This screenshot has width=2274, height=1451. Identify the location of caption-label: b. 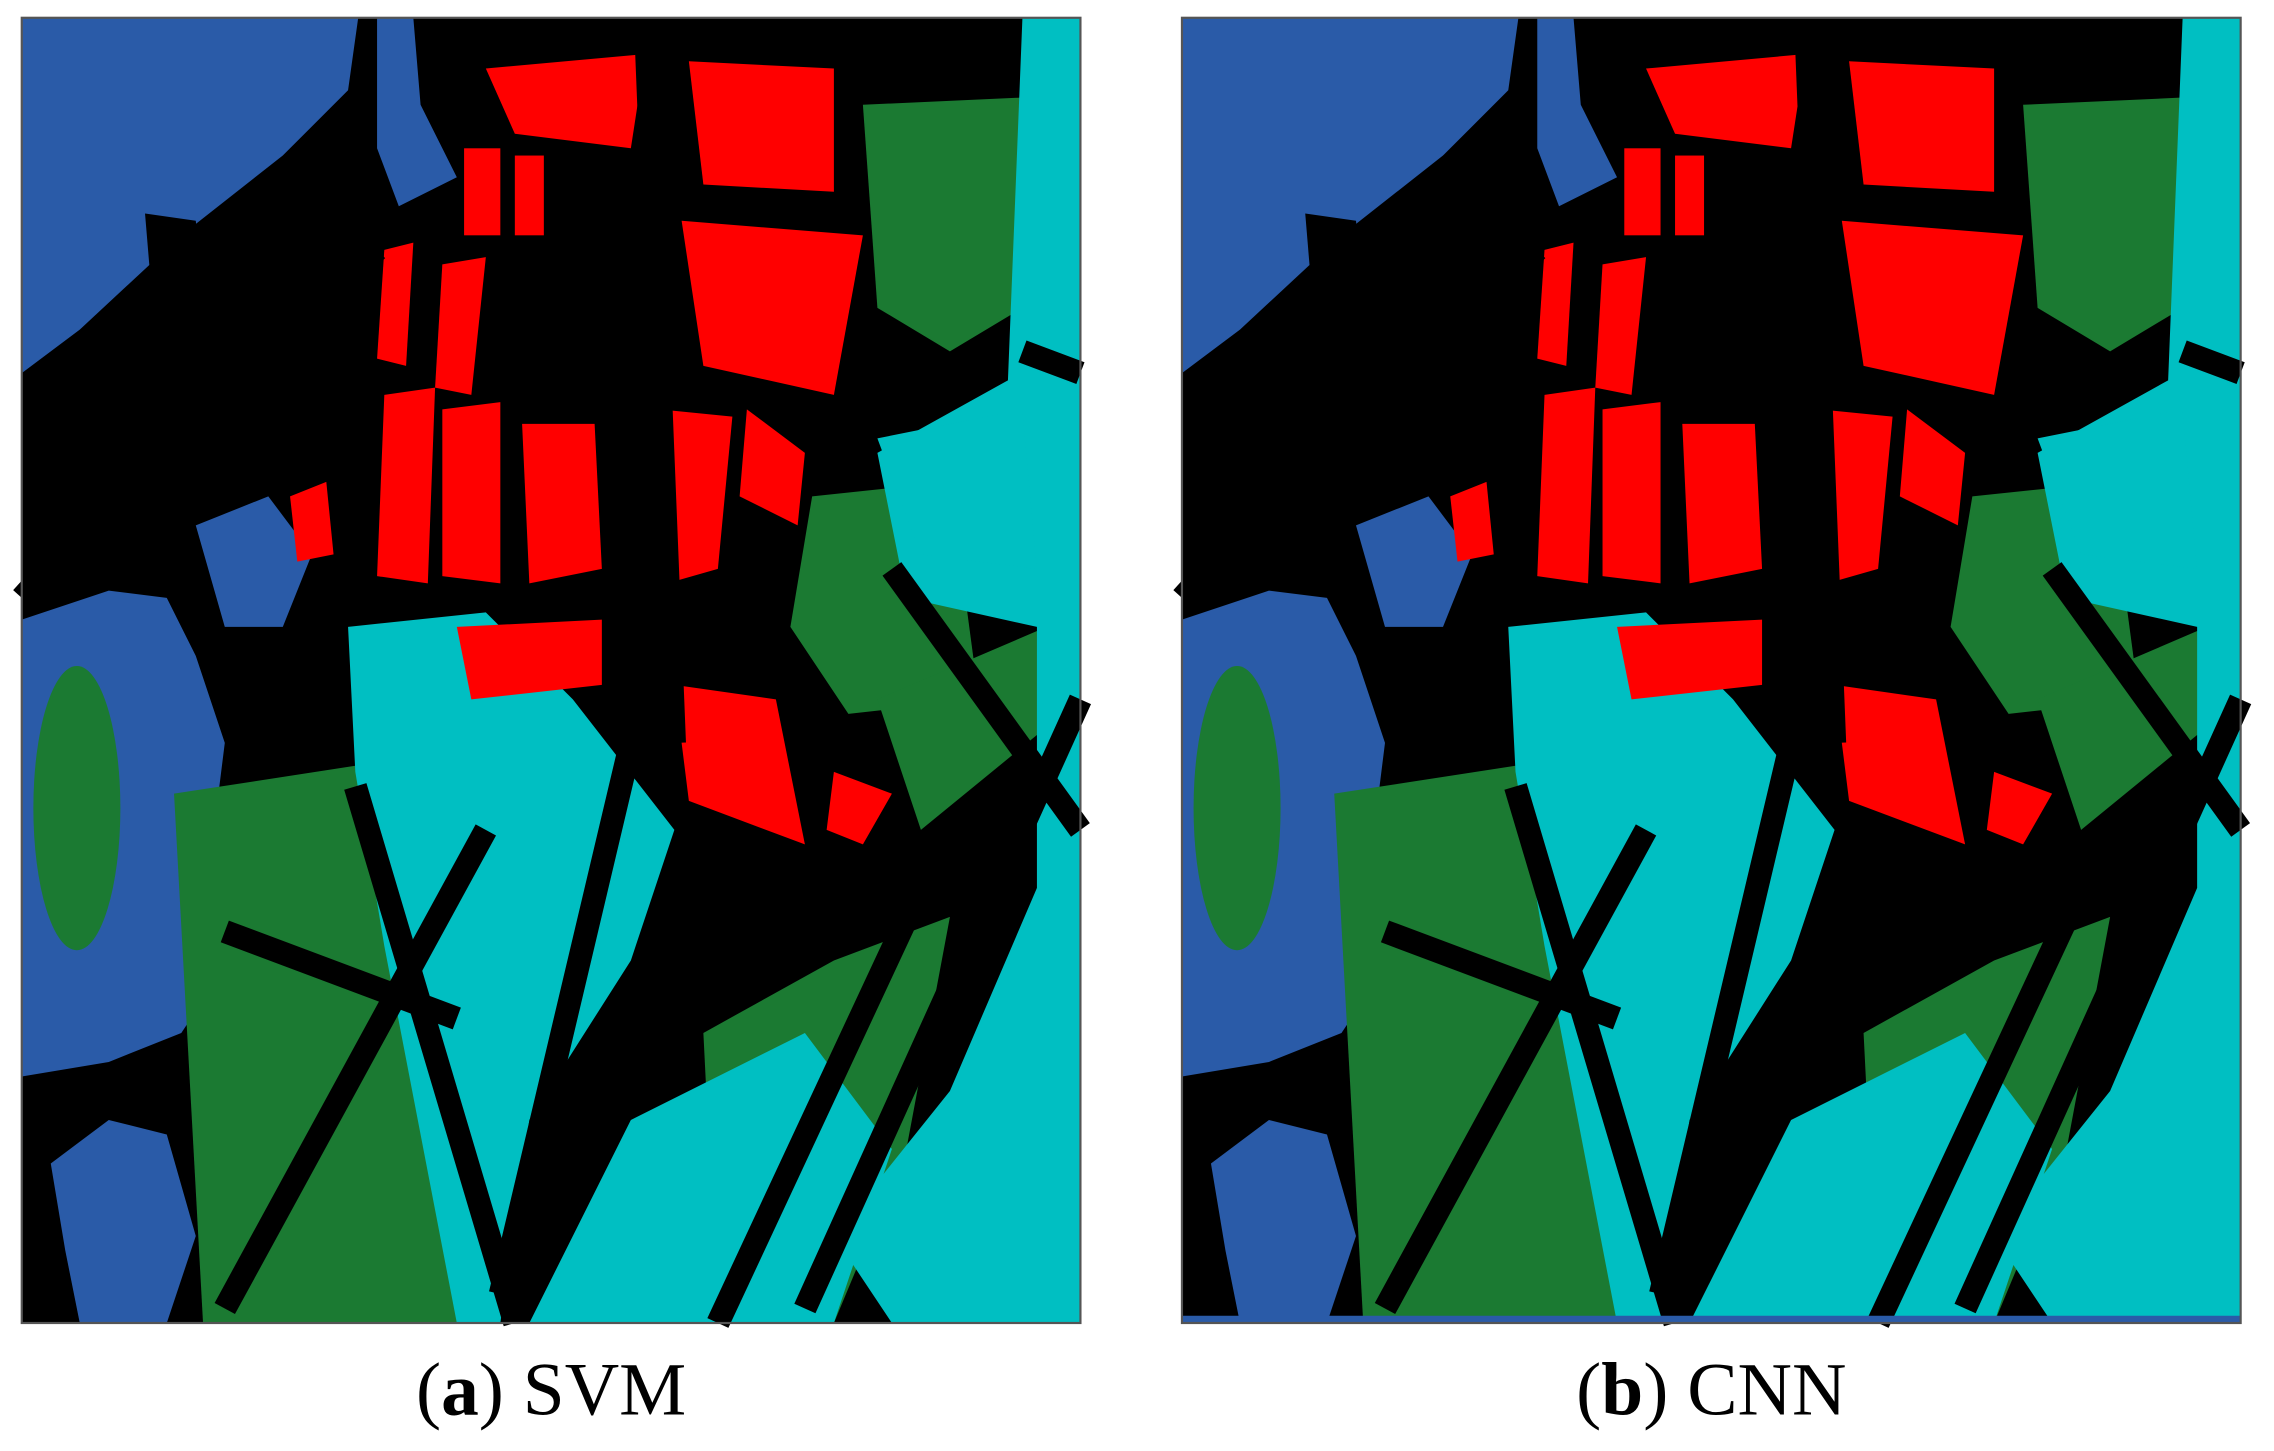
(1622, 1389).